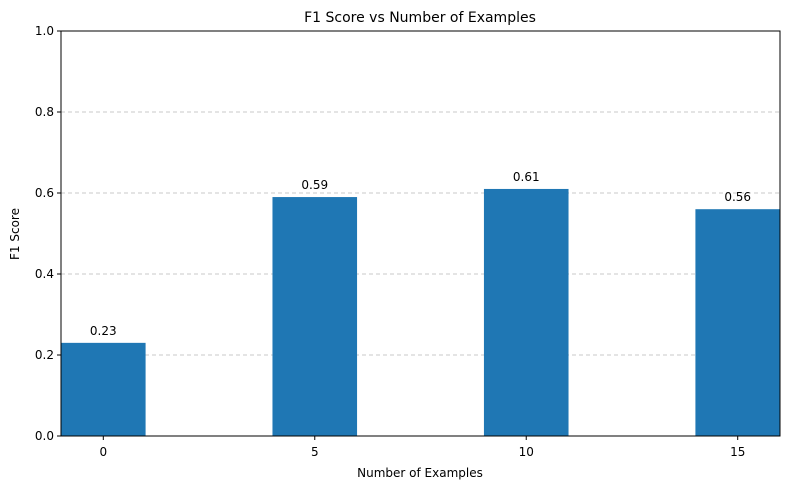  What do you see at coordinates (44, 31) in the screenshot?
I see `y-tick-label: 1.0` at bounding box center [44, 31].